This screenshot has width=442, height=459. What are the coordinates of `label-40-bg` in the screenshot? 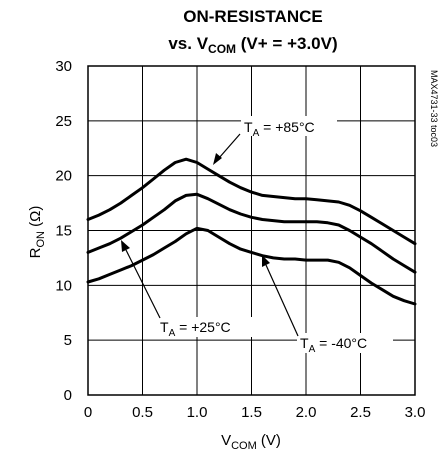 It's located at (345, 343).